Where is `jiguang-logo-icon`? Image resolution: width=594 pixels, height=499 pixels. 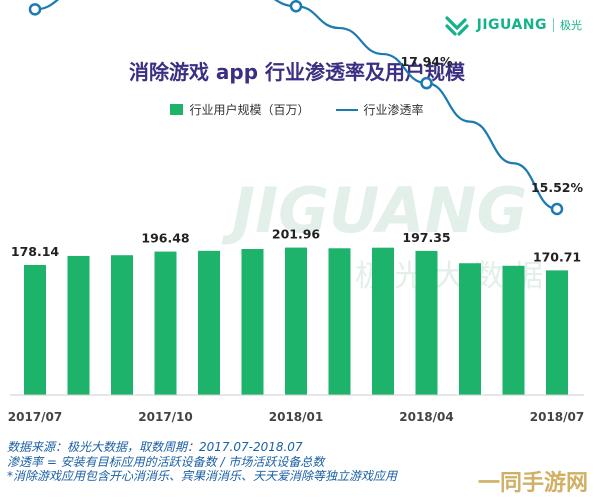
jiguang-logo-icon is located at coordinates (457, 26).